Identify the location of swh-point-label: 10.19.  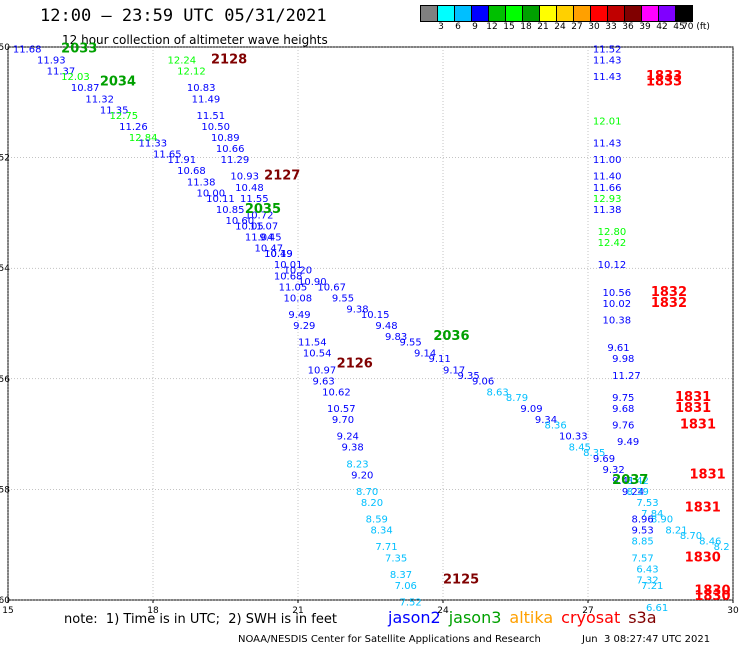
(278, 254).